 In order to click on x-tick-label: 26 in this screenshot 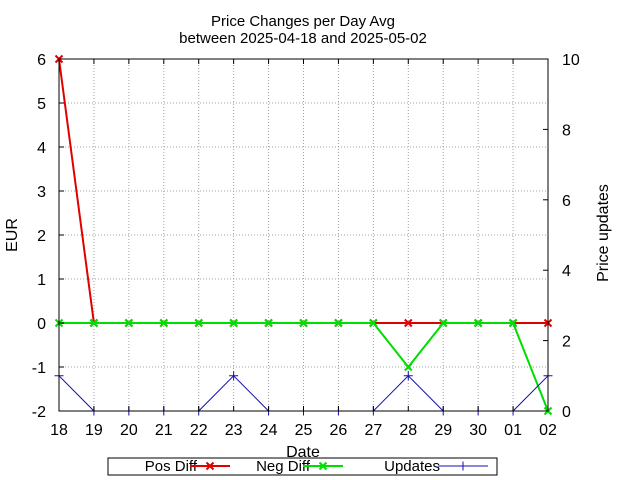, I will do `click(339, 430)`.